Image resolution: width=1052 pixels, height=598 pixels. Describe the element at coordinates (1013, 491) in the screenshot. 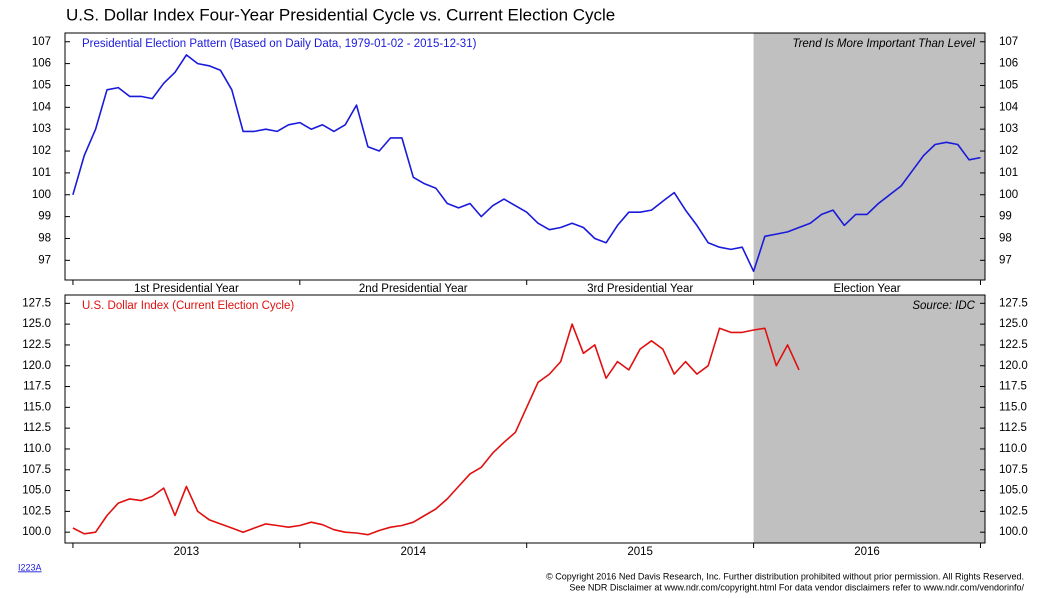

I see `y2-tick-label: 105.0` at that location.